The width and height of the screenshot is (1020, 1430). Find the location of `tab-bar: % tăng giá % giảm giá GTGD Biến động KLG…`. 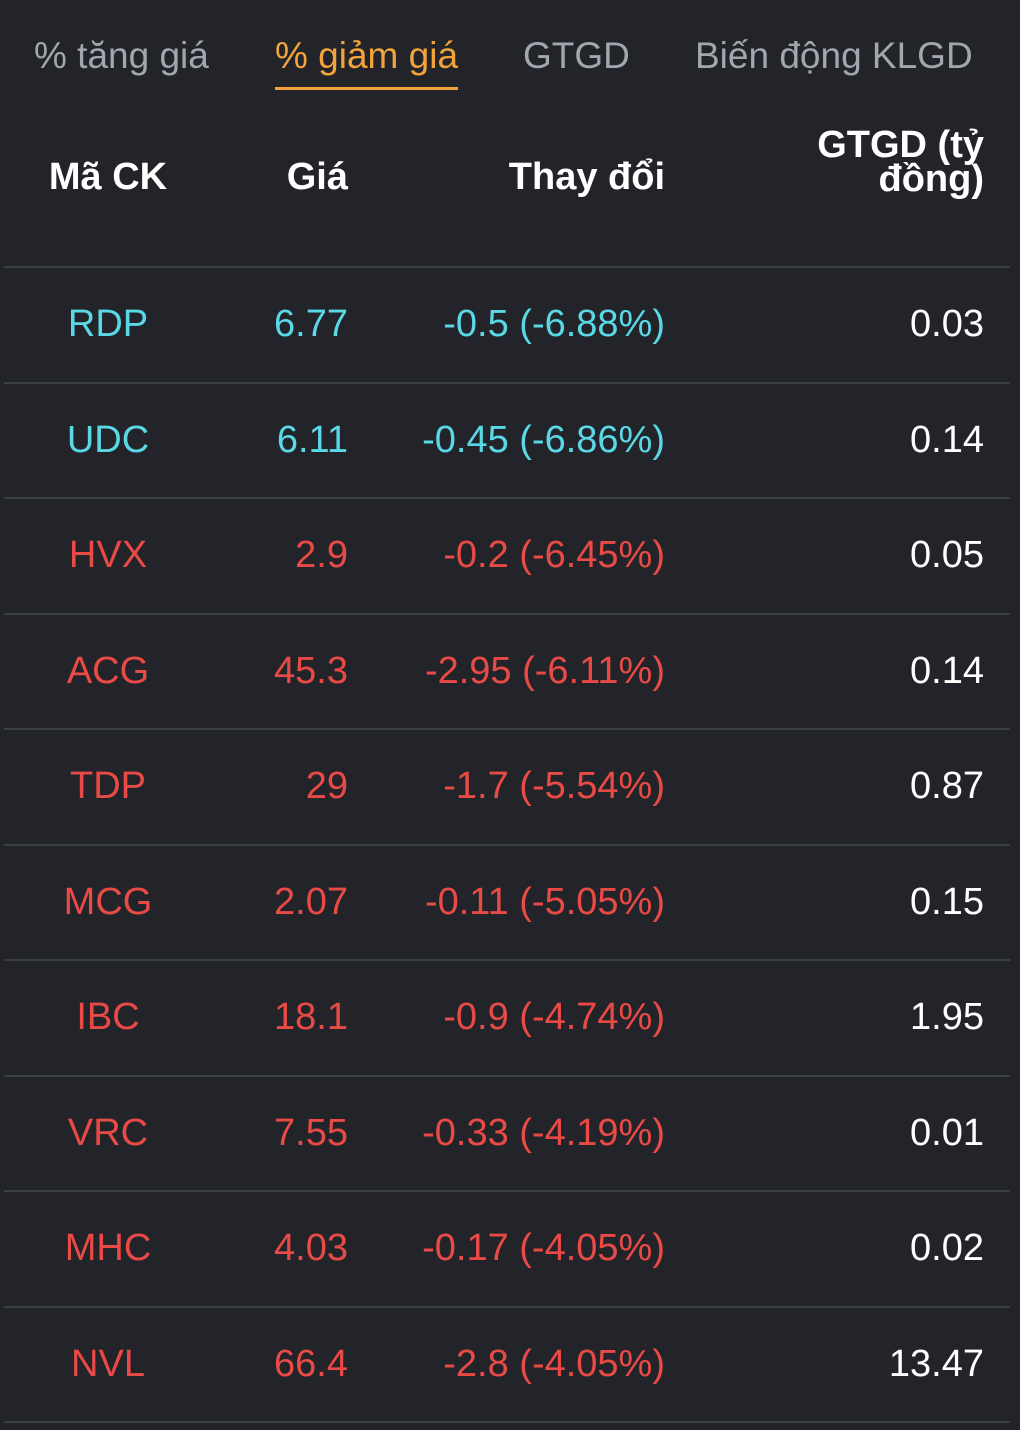

tab-bar: % tăng giá % giảm giá GTGD Biến động KLG… is located at coordinates (510, 50).